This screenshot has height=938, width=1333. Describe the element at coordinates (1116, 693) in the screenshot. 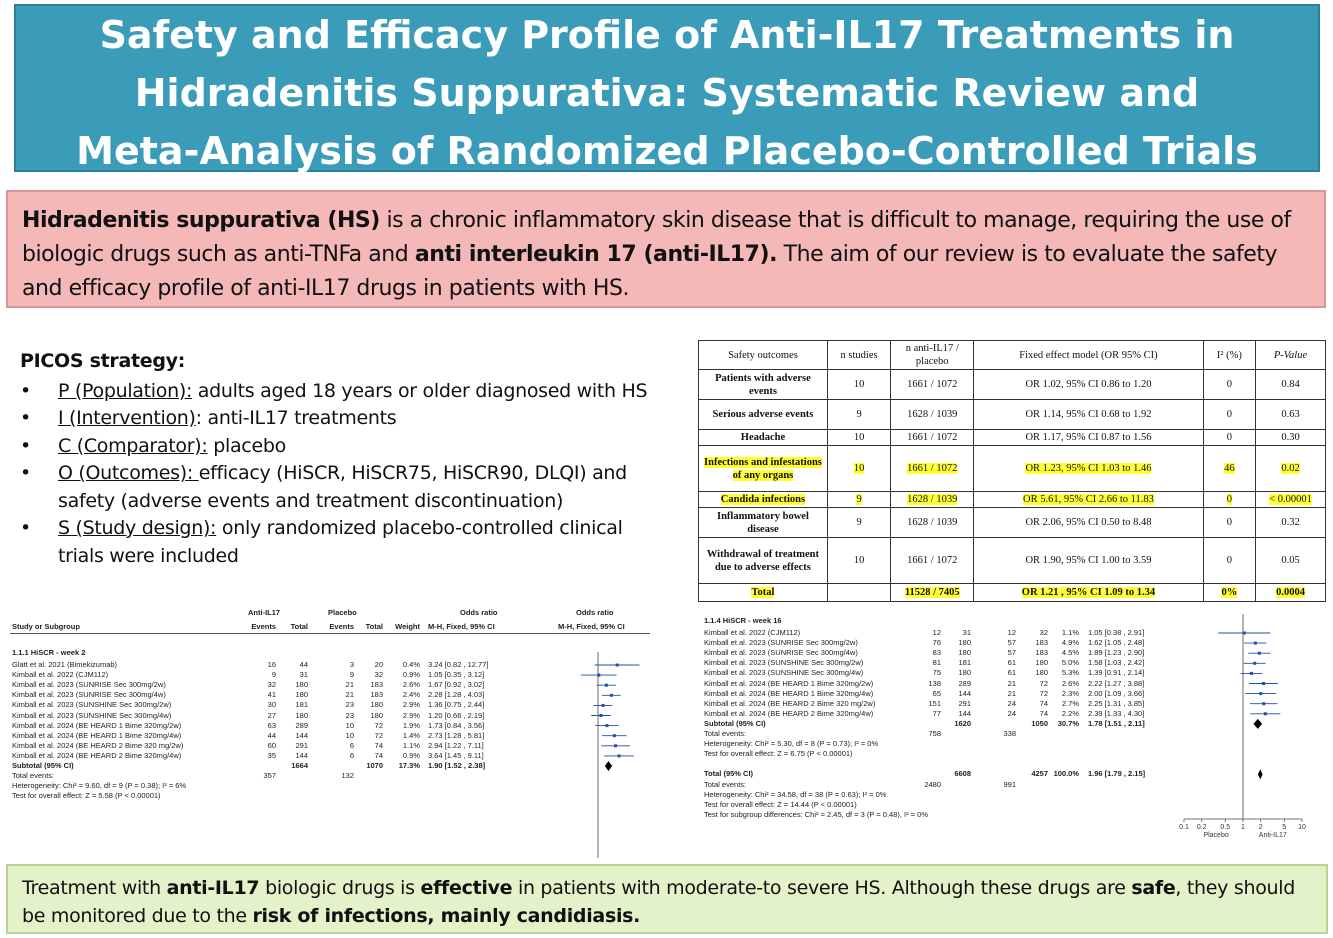

I see `ci-value: 2.00 [1.09 , 3.66]` at that location.